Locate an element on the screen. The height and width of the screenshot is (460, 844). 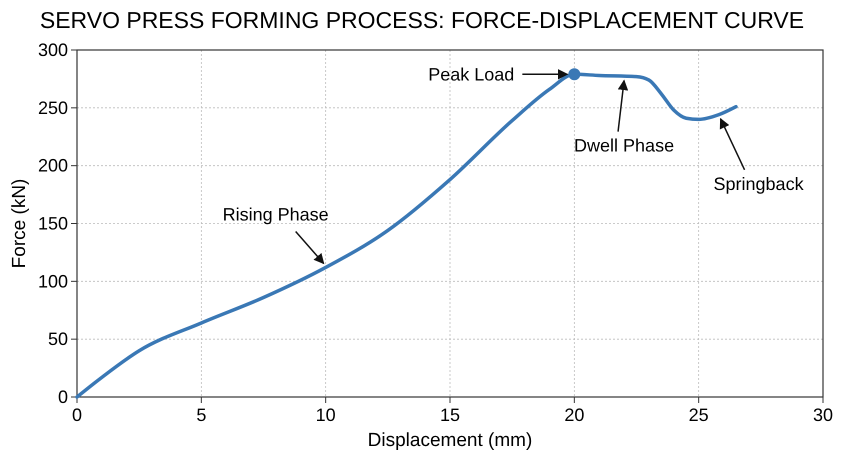
y-tick-label: 100 is located at coordinates (53, 281).